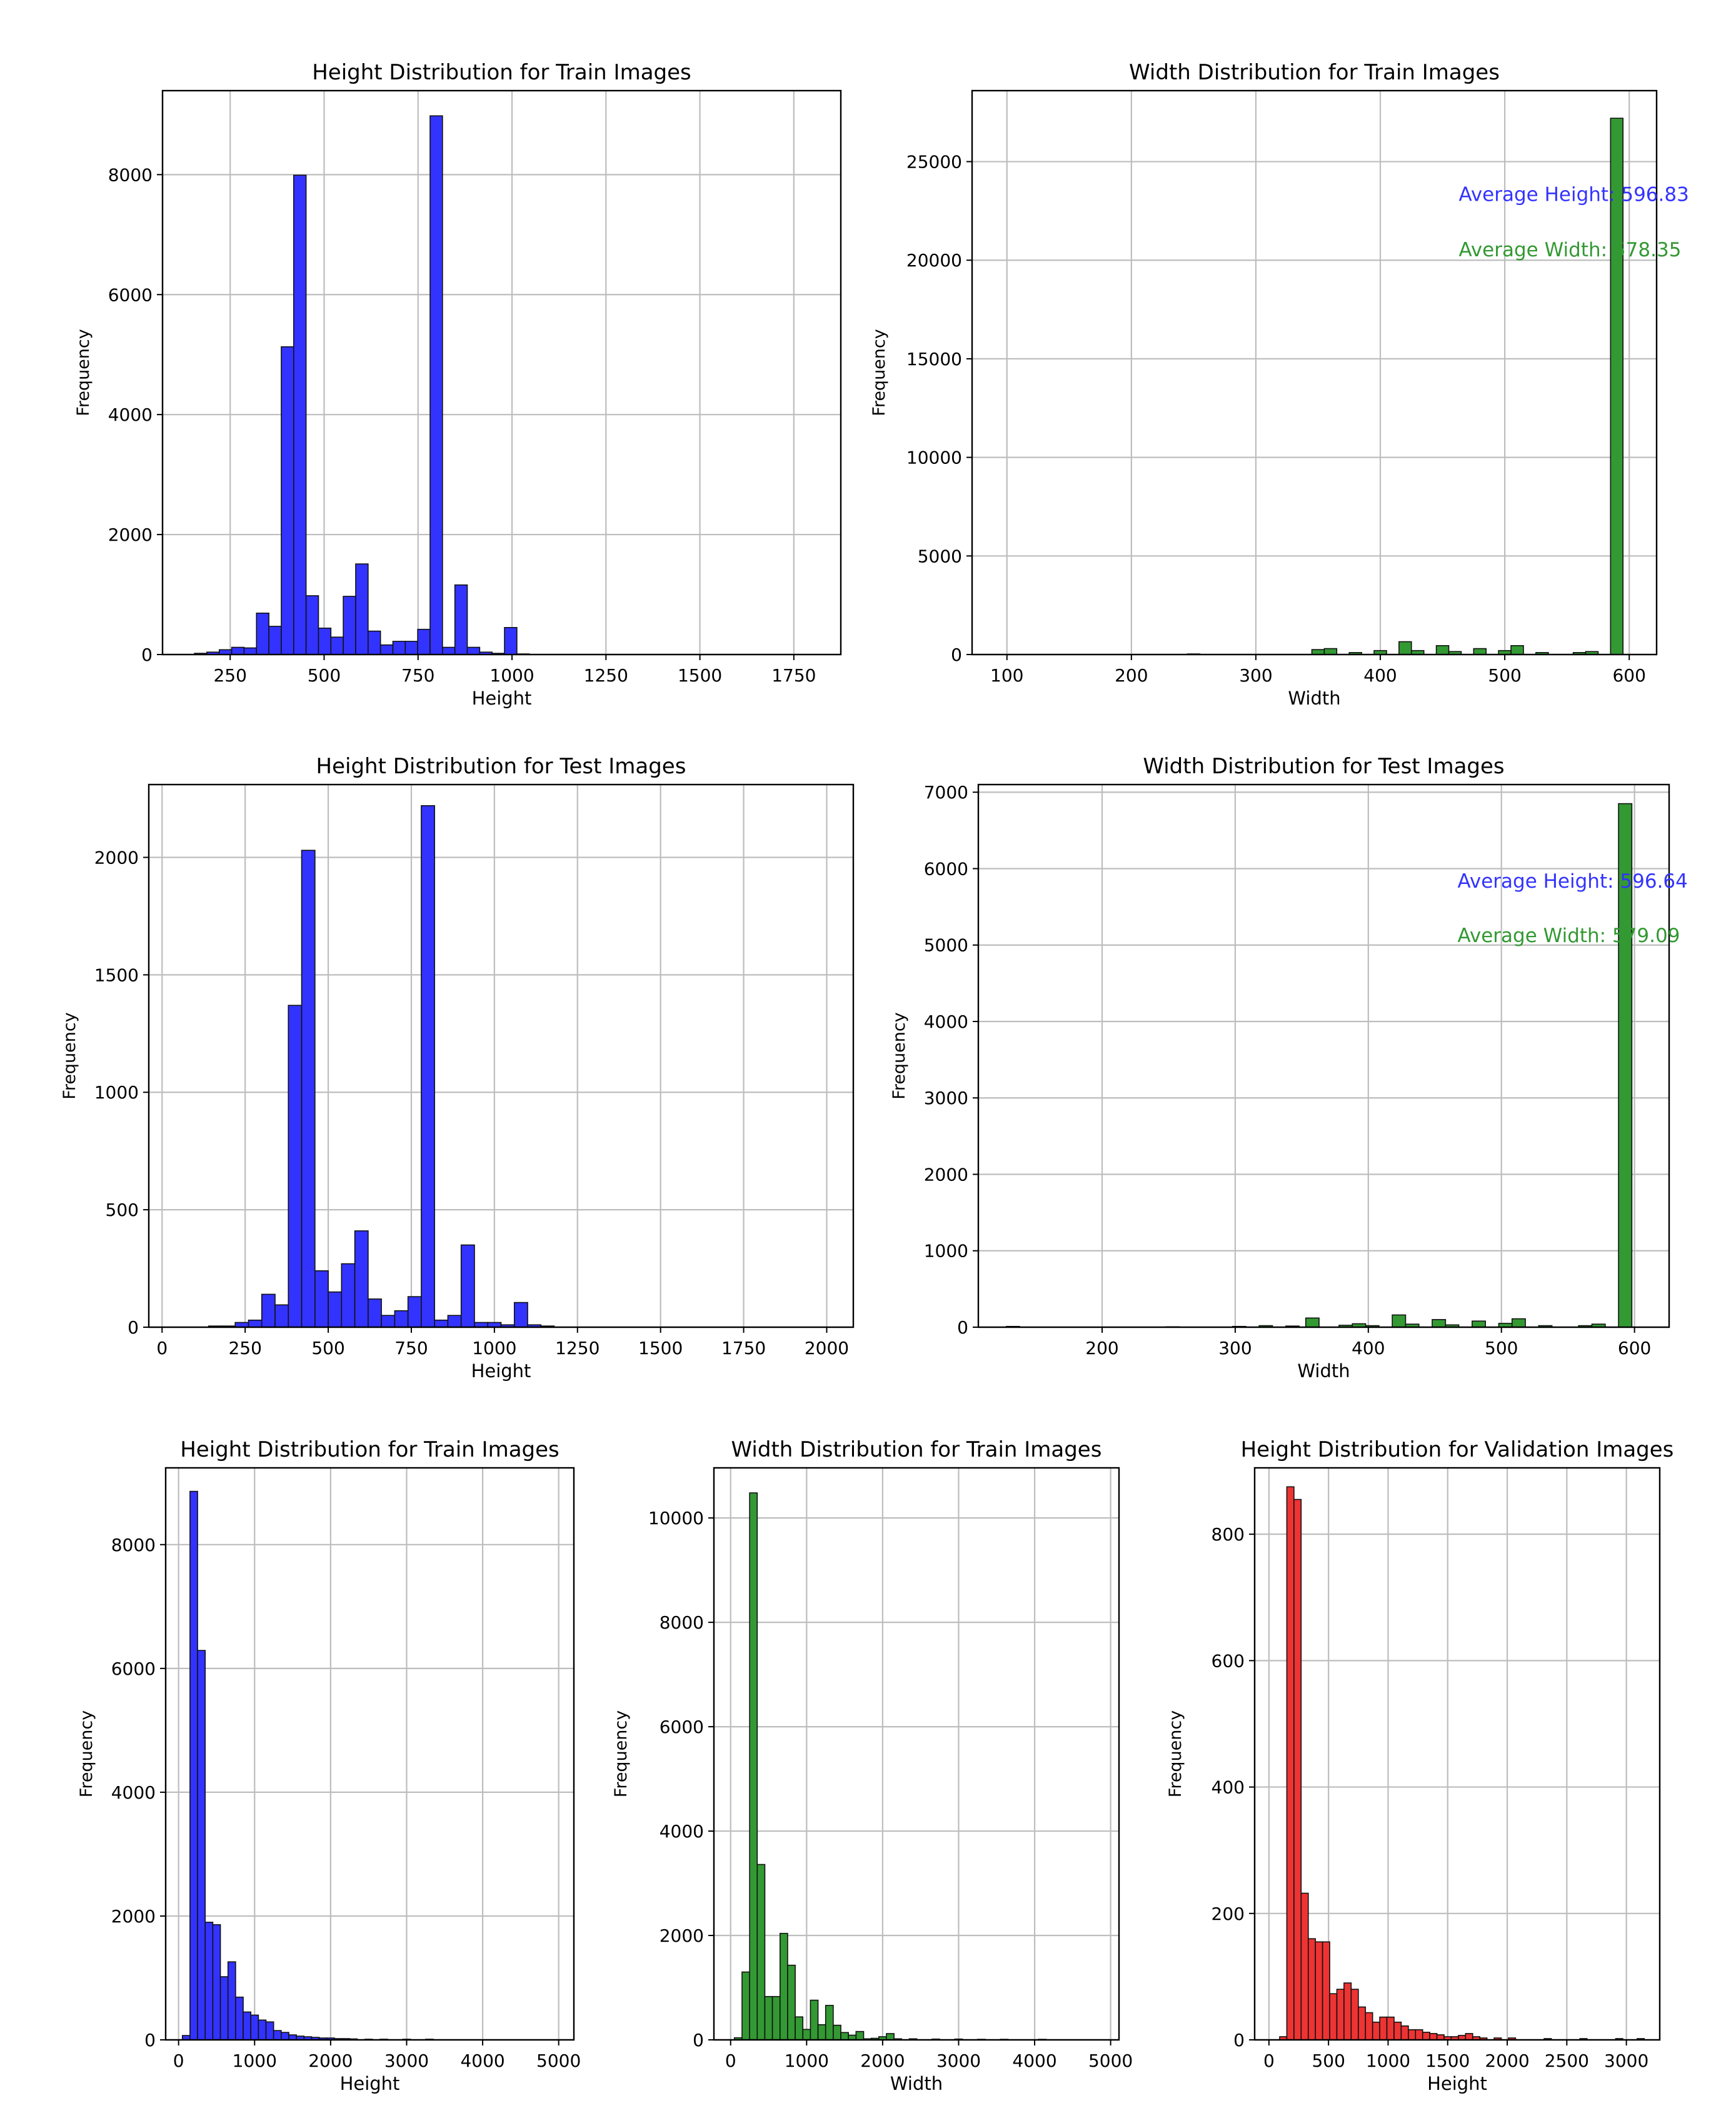  I want to click on chart-title: Height Distribution for Test Images, so click(501, 766).